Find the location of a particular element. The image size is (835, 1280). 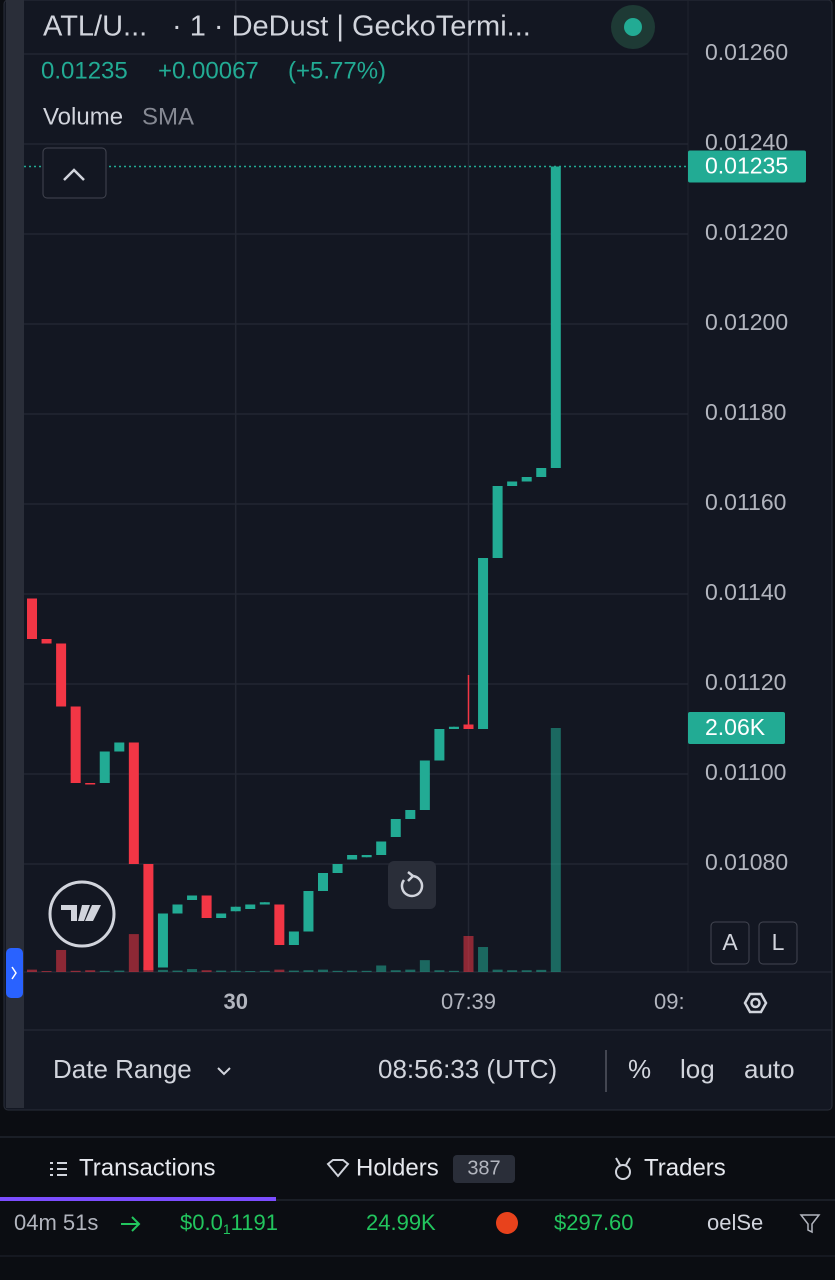

change-pct: (+5.77%) is located at coordinates (337, 70).